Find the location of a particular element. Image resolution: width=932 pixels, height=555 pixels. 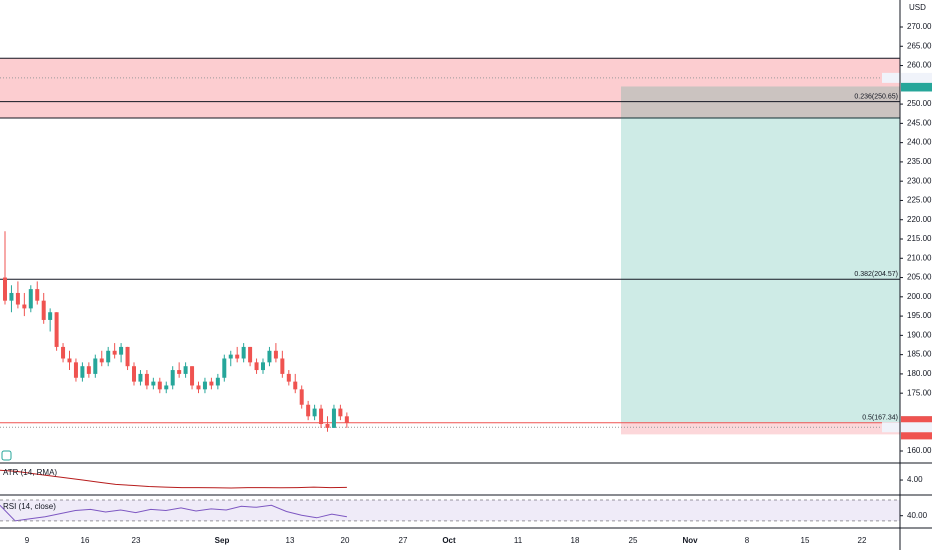

y-tick-label: 180.00 is located at coordinates (919, 373).